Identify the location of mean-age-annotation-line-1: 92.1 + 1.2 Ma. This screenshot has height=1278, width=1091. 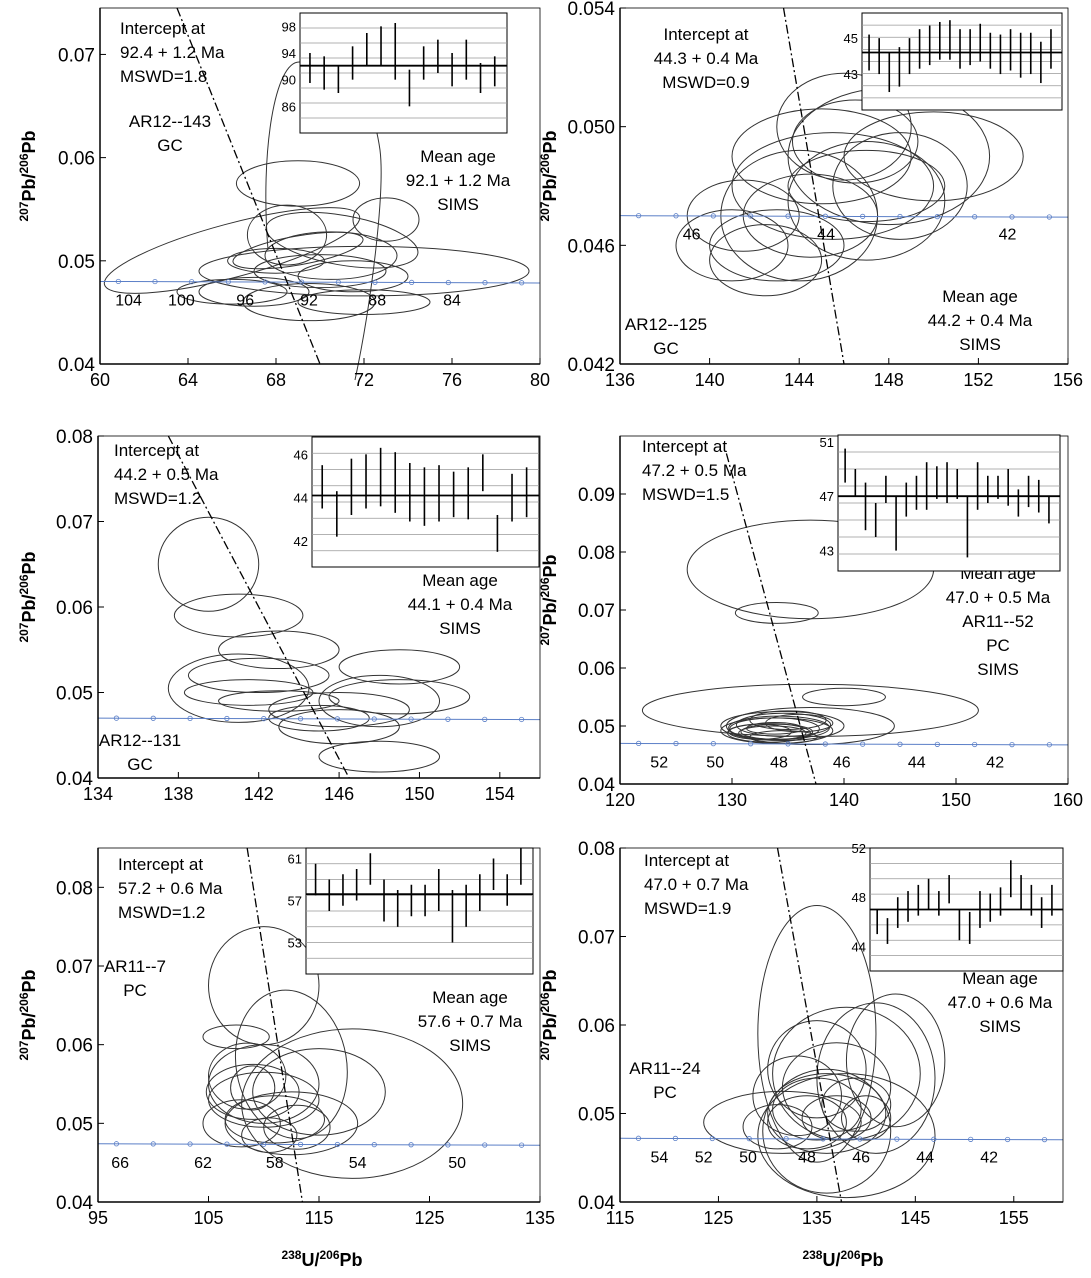
(458, 180).